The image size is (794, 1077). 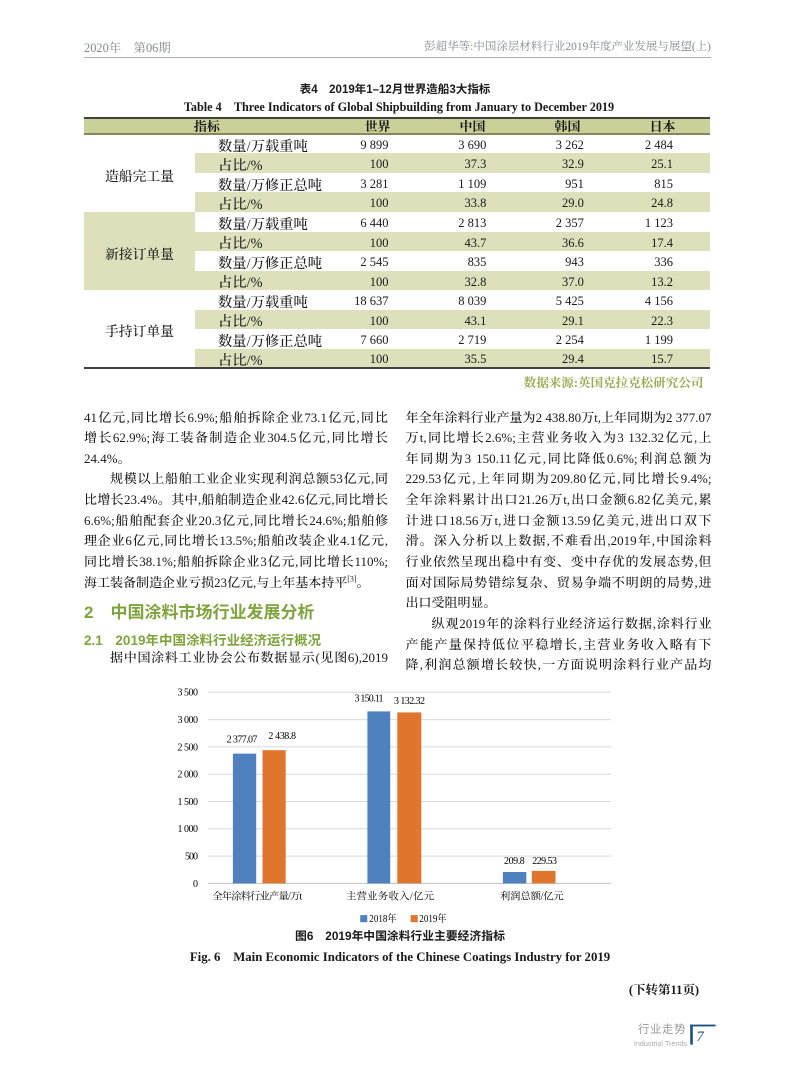 I want to click on svg-text: 1 500, so click(x=188, y=802).